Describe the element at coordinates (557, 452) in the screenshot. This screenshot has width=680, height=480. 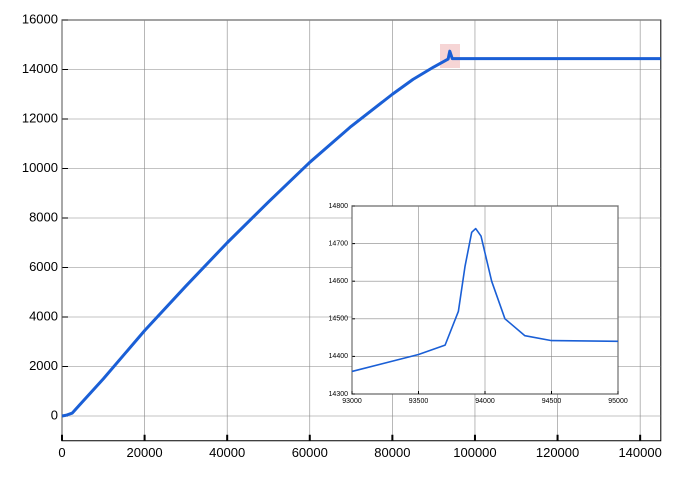
I see `x-tick-label: 120000` at that location.